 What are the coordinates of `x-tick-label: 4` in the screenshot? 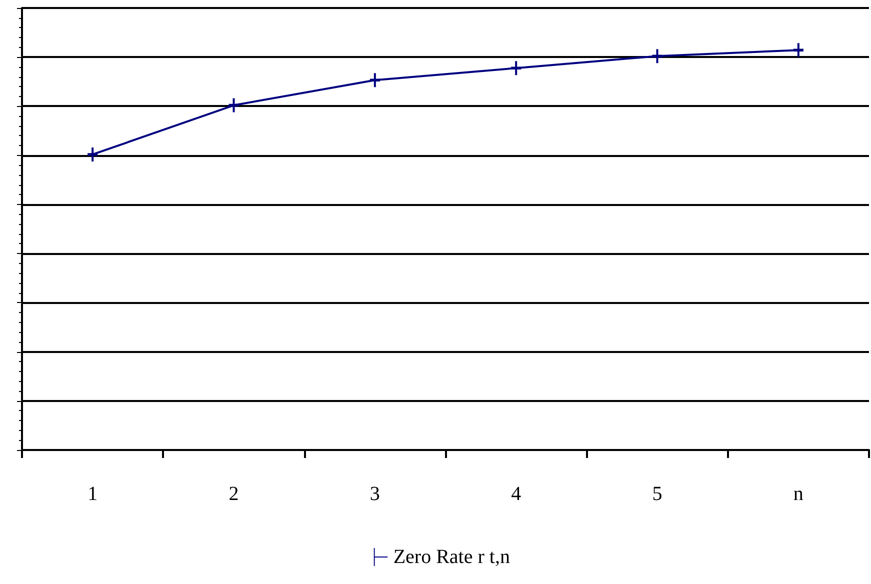 It's located at (516, 494).